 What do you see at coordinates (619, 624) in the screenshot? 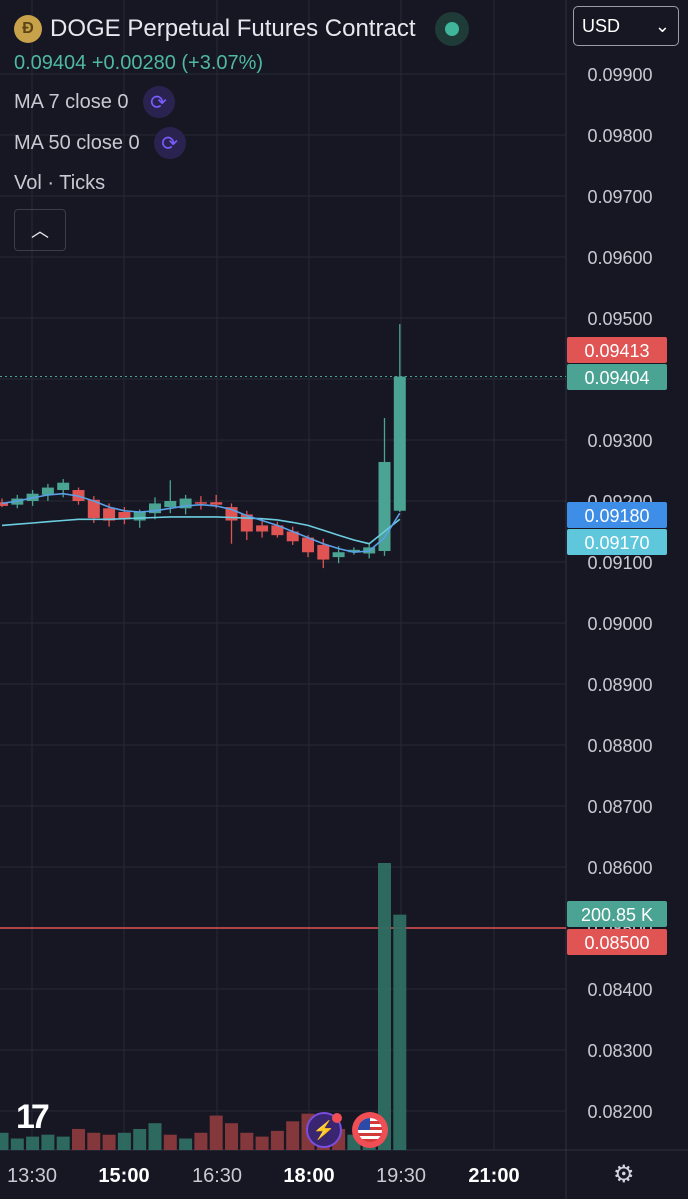
I see `price-tick-label: 0.09000` at bounding box center [619, 624].